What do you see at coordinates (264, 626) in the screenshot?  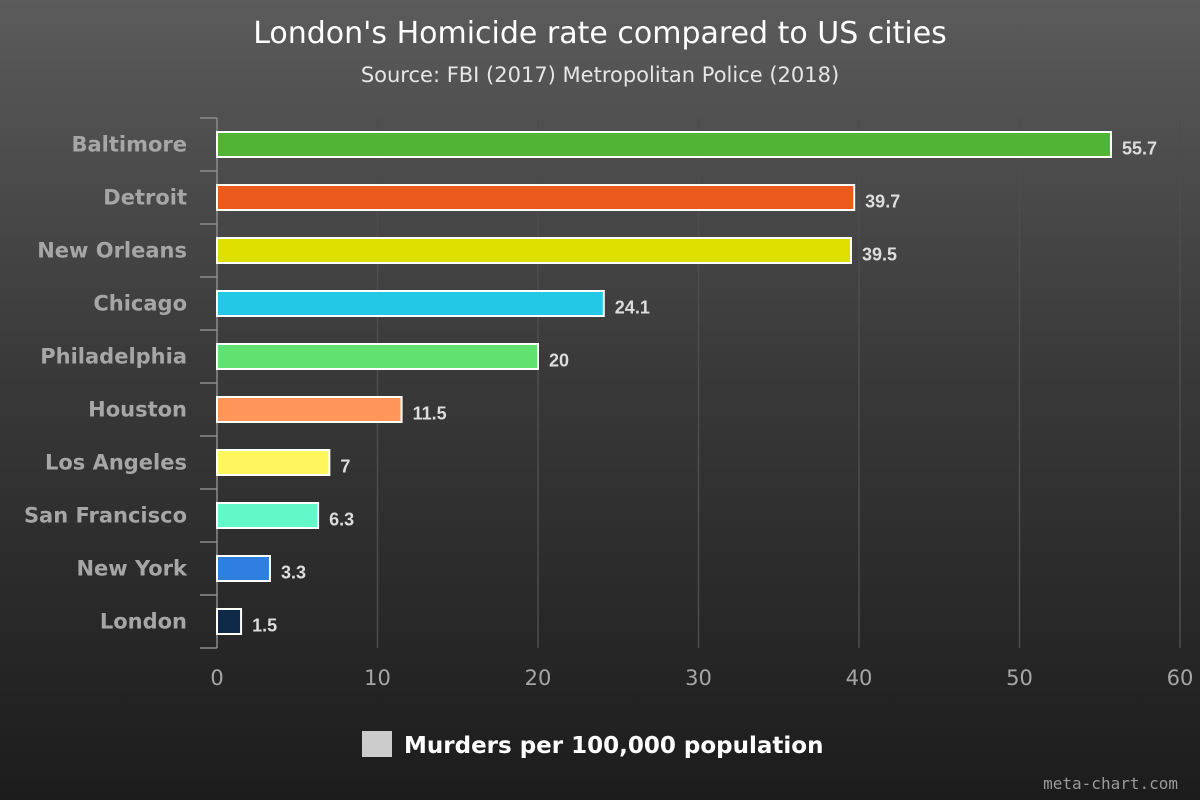 I see `data-label: 1.5` at bounding box center [264, 626].